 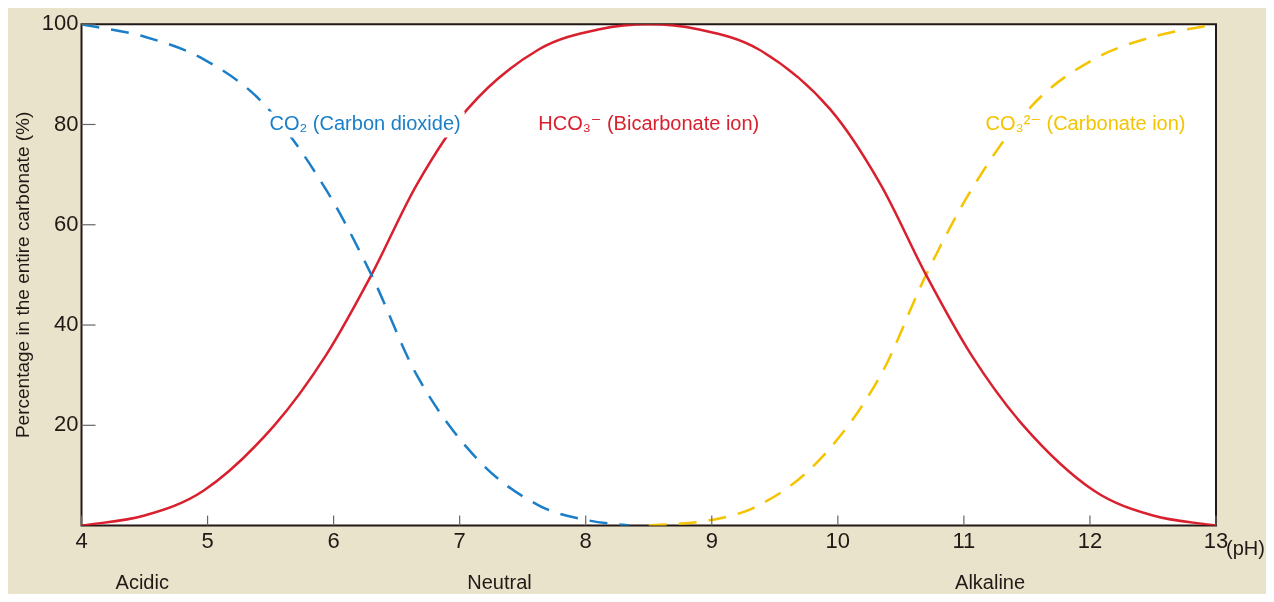 What do you see at coordinates (66, 324) in the screenshot?
I see `y-tick-label: 40` at bounding box center [66, 324].